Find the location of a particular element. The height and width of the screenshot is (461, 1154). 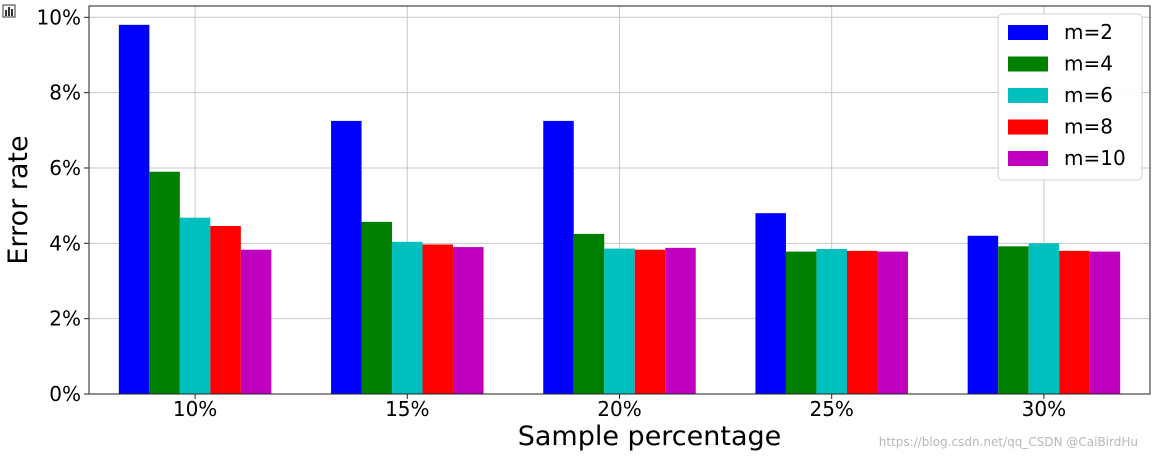

x-tick-label: 10% is located at coordinates (195, 409).